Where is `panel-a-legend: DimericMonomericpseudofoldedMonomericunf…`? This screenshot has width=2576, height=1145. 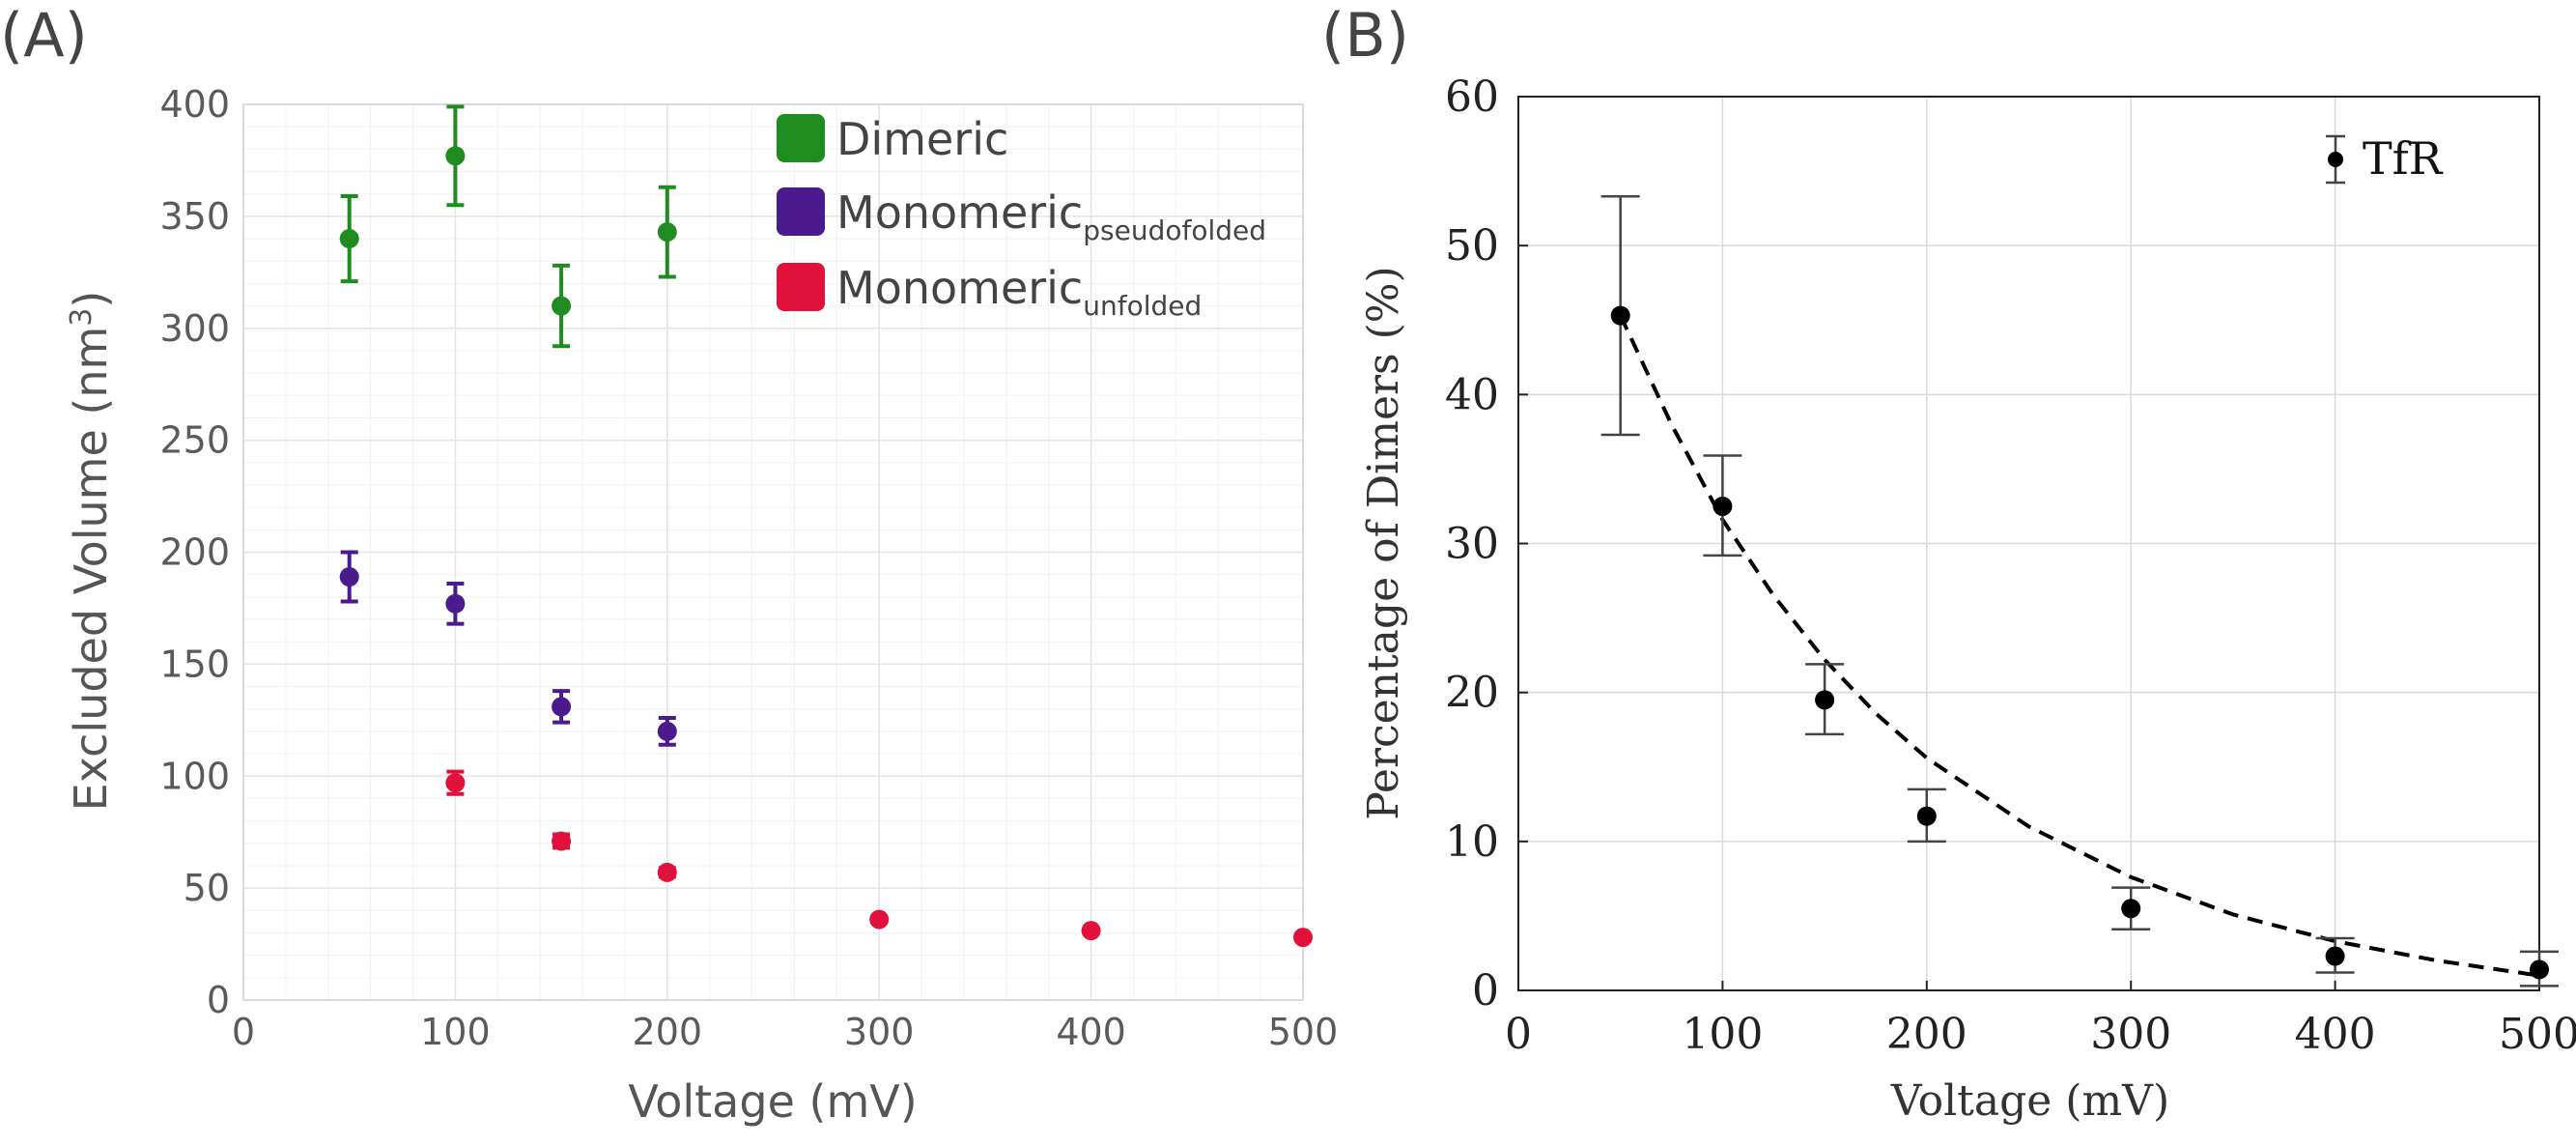 panel-a-legend: DimericMonomericpseudofoldedMonomericunf… is located at coordinates (1021, 217).